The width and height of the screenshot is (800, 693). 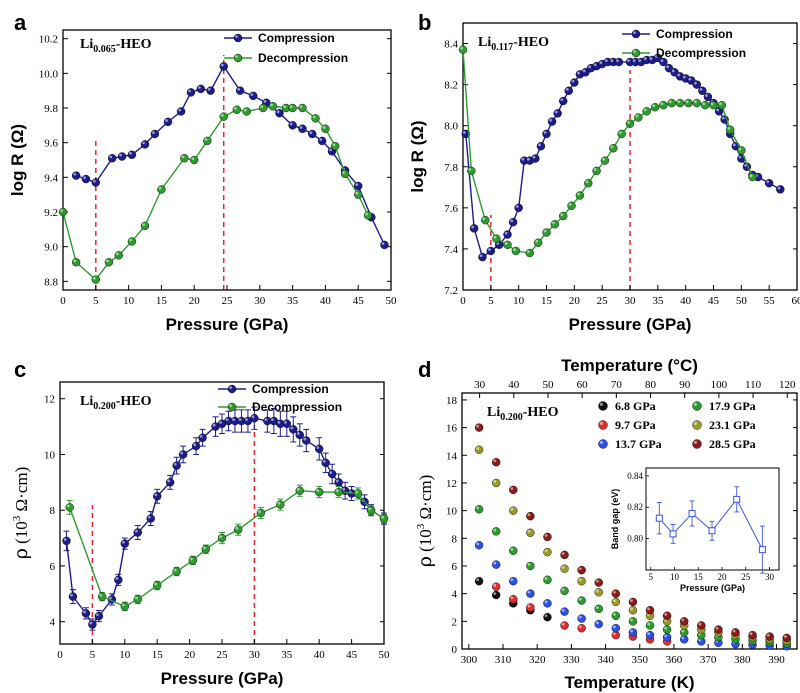 I want to click on x-tick-label: 55, so click(x=770, y=301).